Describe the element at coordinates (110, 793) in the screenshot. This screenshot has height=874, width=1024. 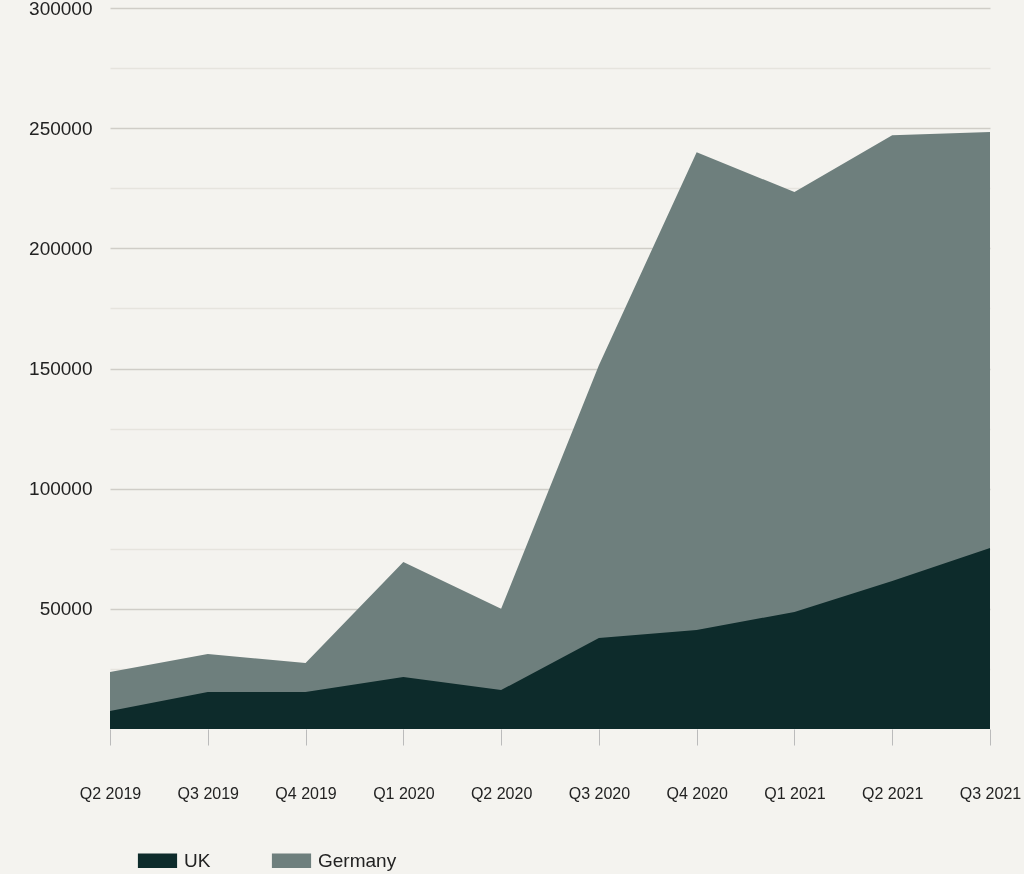
I see `x-tick-label: Q2 2019` at that location.